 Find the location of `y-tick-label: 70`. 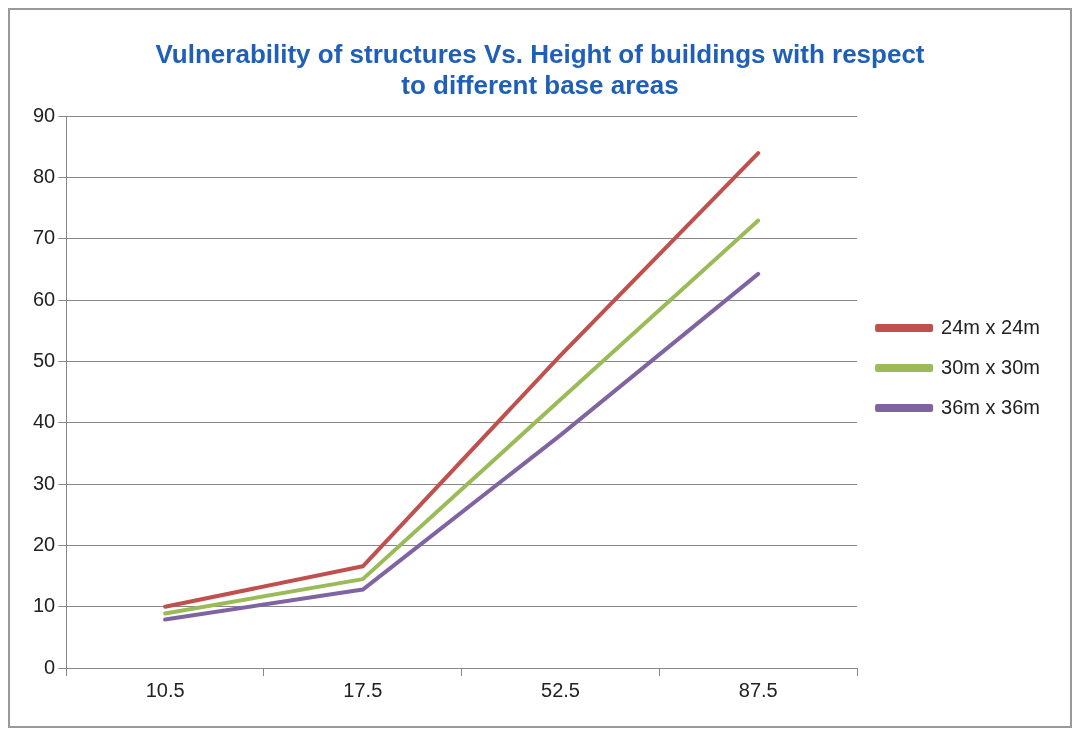

y-tick-label: 70 is located at coordinates (44, 237).